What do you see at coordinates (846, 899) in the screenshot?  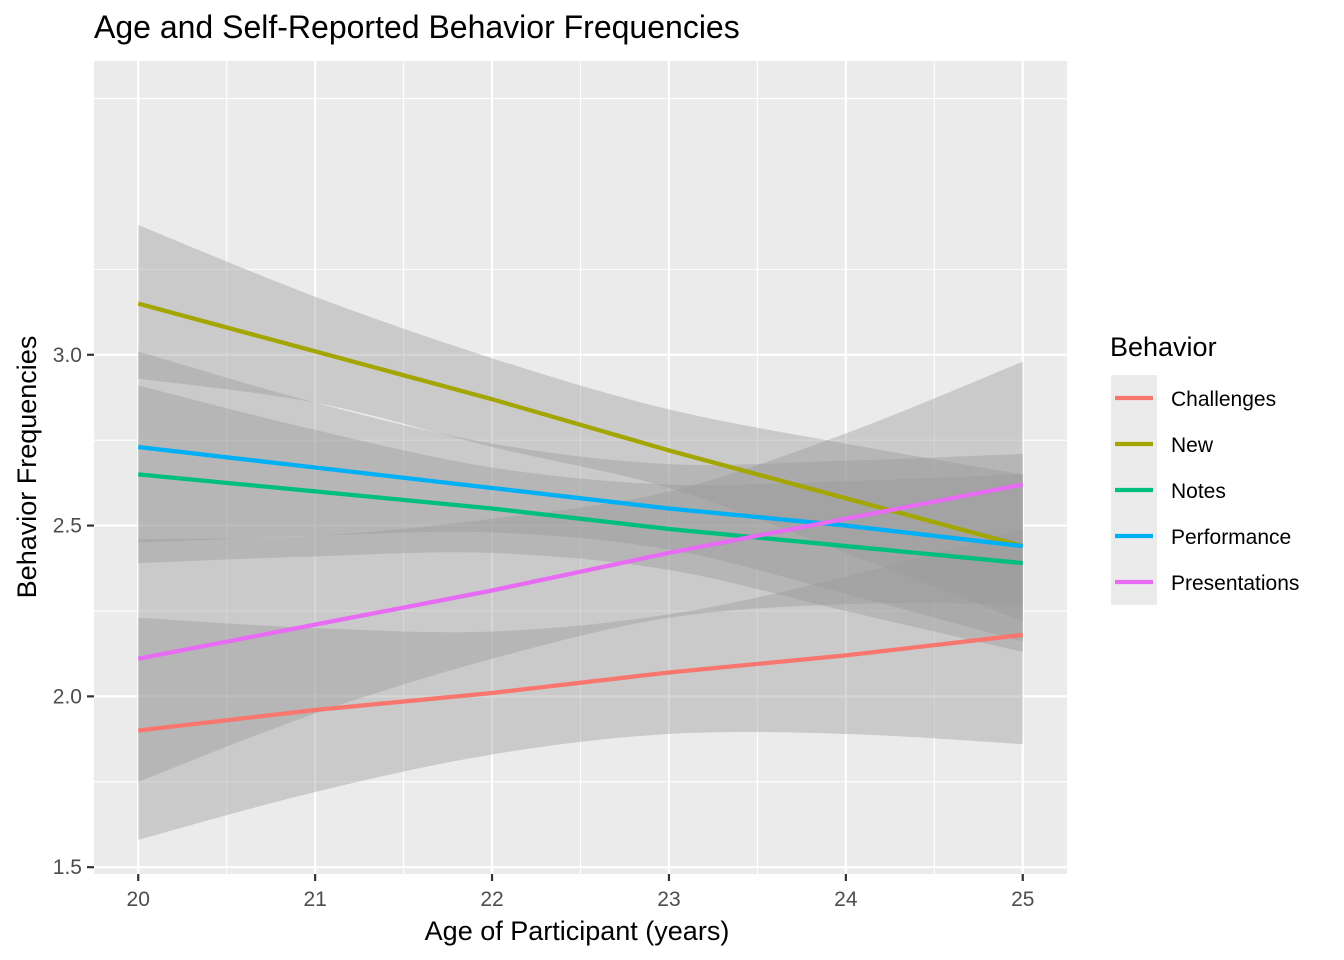 I see `x-tick-label: 24` at bounding box center [846, 899].